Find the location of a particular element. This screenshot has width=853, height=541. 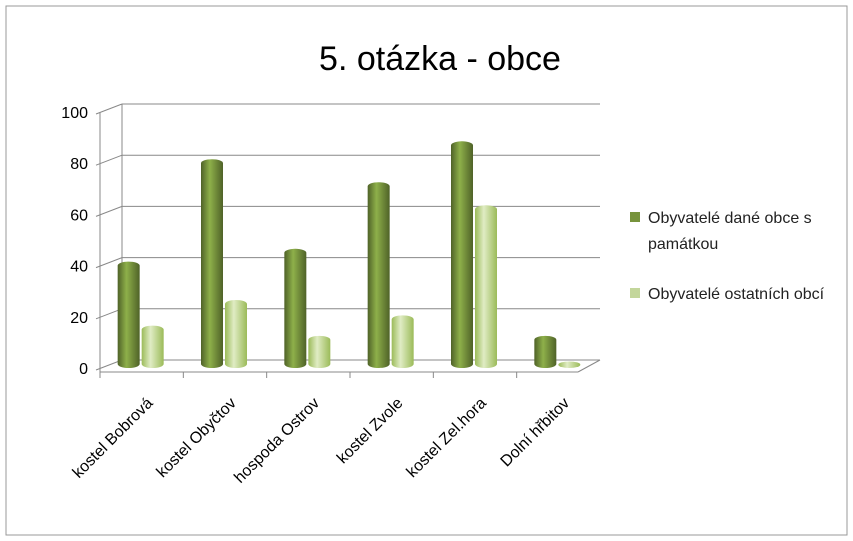

chart-title: 5. otázka - obce is located at coordinates (440, 59).